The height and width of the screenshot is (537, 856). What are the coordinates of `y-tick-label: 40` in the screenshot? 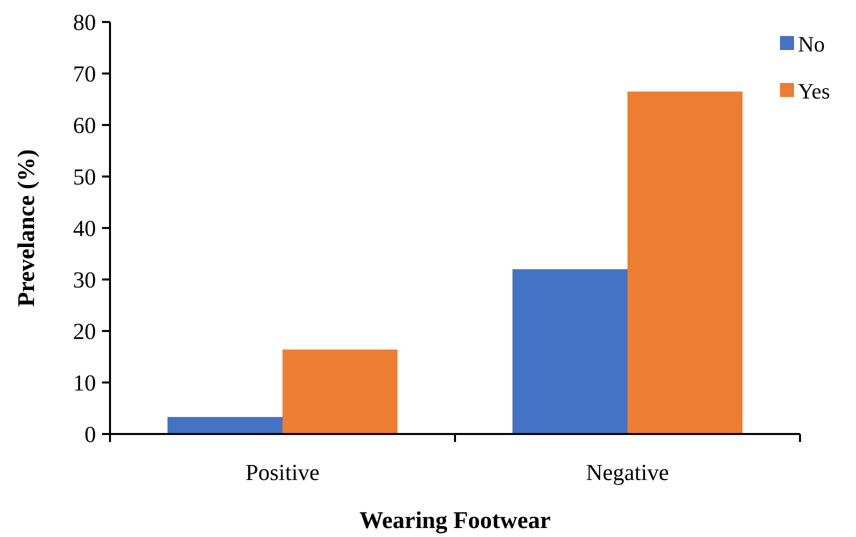 It's located at (84, 229).